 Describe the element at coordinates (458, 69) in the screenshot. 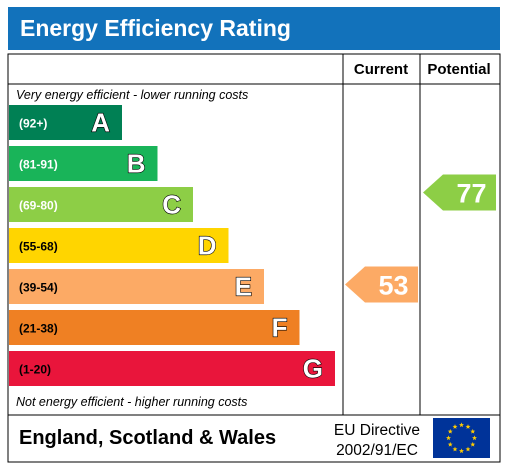

I see `column-header-potential: Potential` at that location.